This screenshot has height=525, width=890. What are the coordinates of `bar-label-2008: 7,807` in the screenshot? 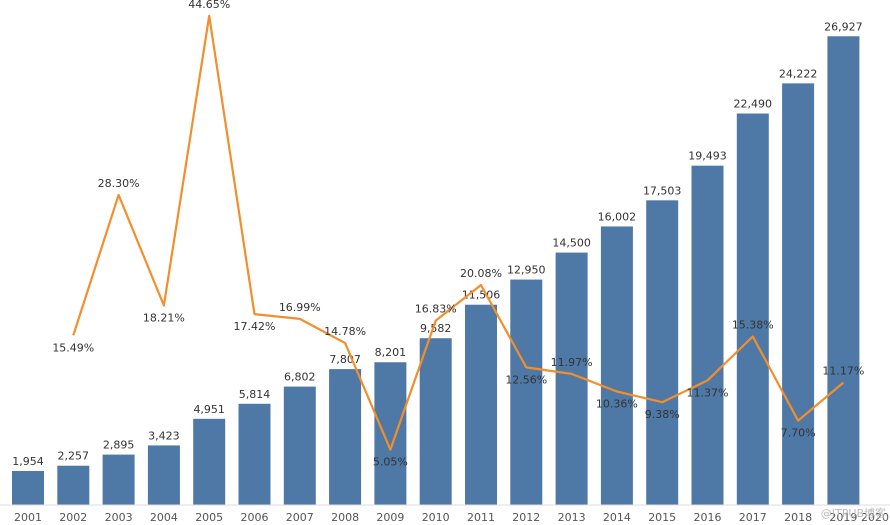 It's located at (345, 359).